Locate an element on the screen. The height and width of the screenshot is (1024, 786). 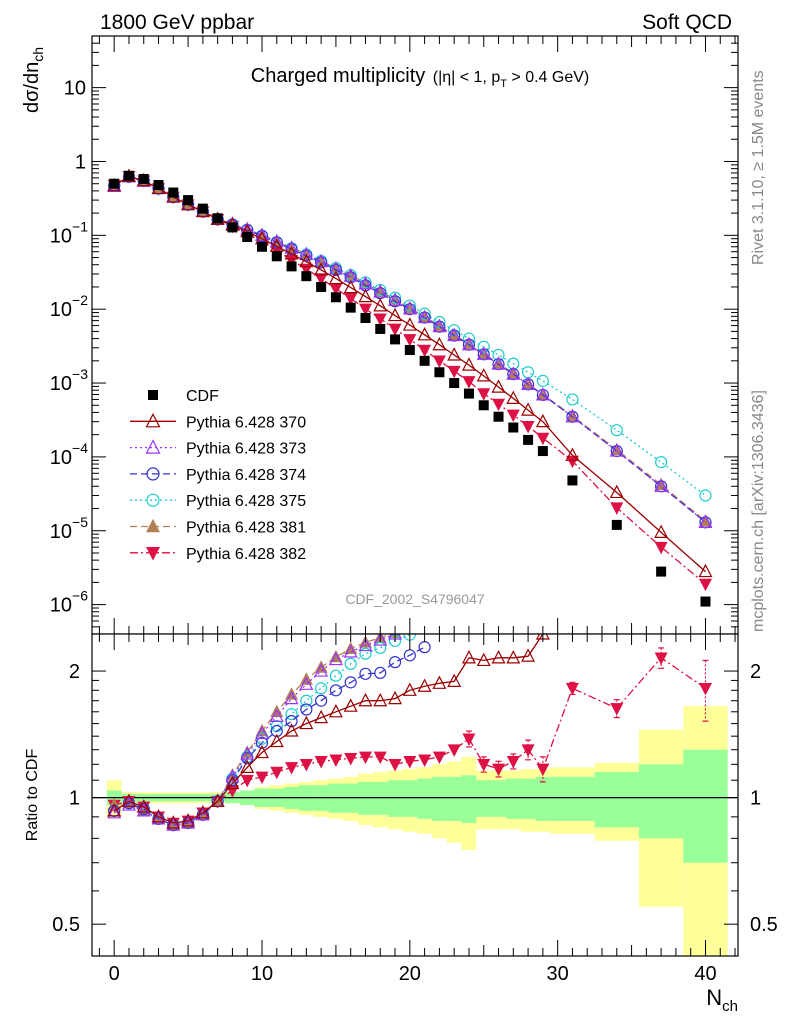
y-tick-exponent: −4 is located at coordinates (80, 448).